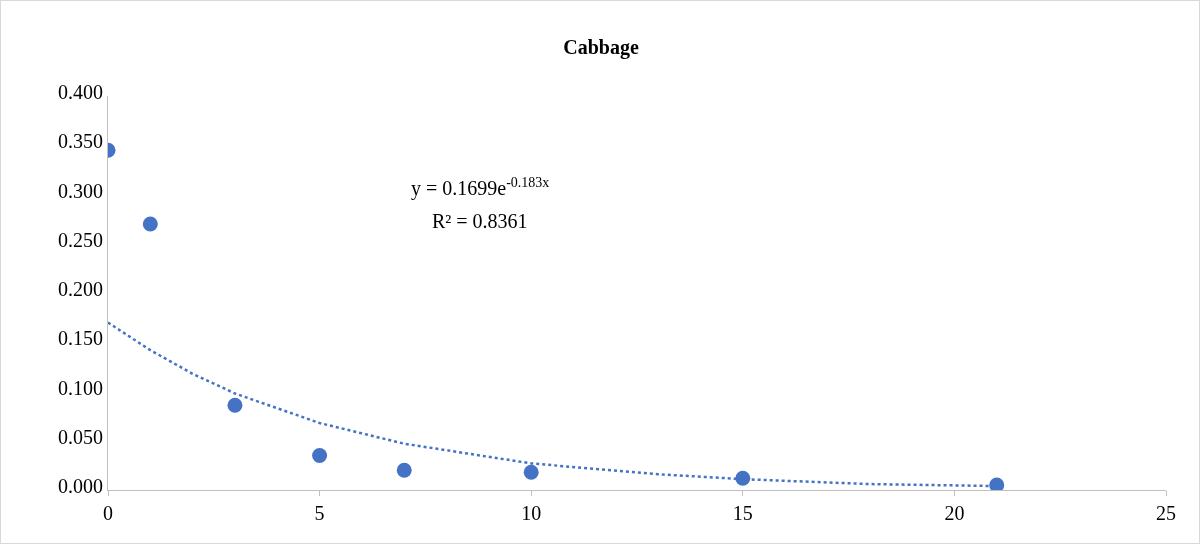 This screenshot has height=544, width=1200. Describe the element at coordinates (108, 513) in the screenshot. I see `x-tick-label: 0` at that location.